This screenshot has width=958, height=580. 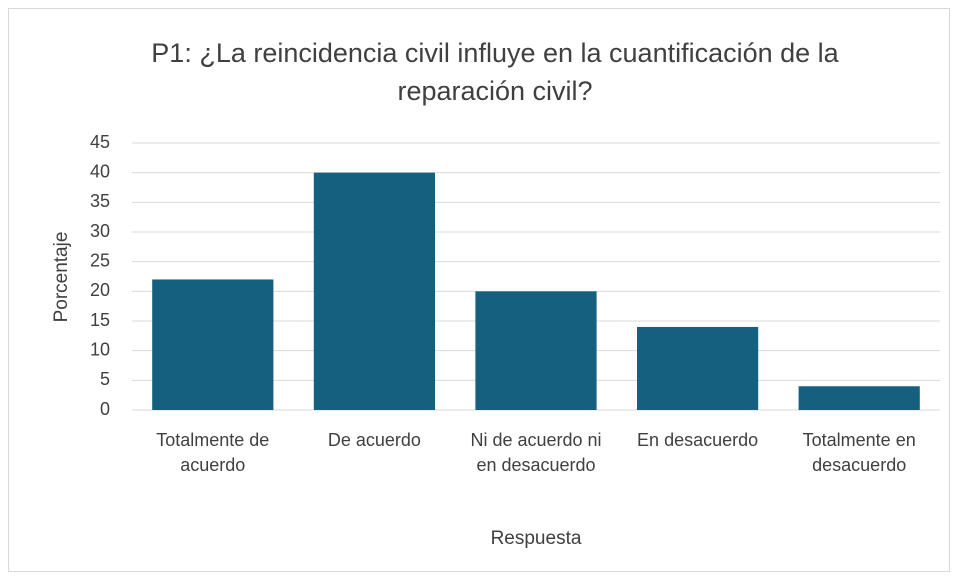 I want to click on y-axis-label: Porcentaje, so click(x=61, y=277).